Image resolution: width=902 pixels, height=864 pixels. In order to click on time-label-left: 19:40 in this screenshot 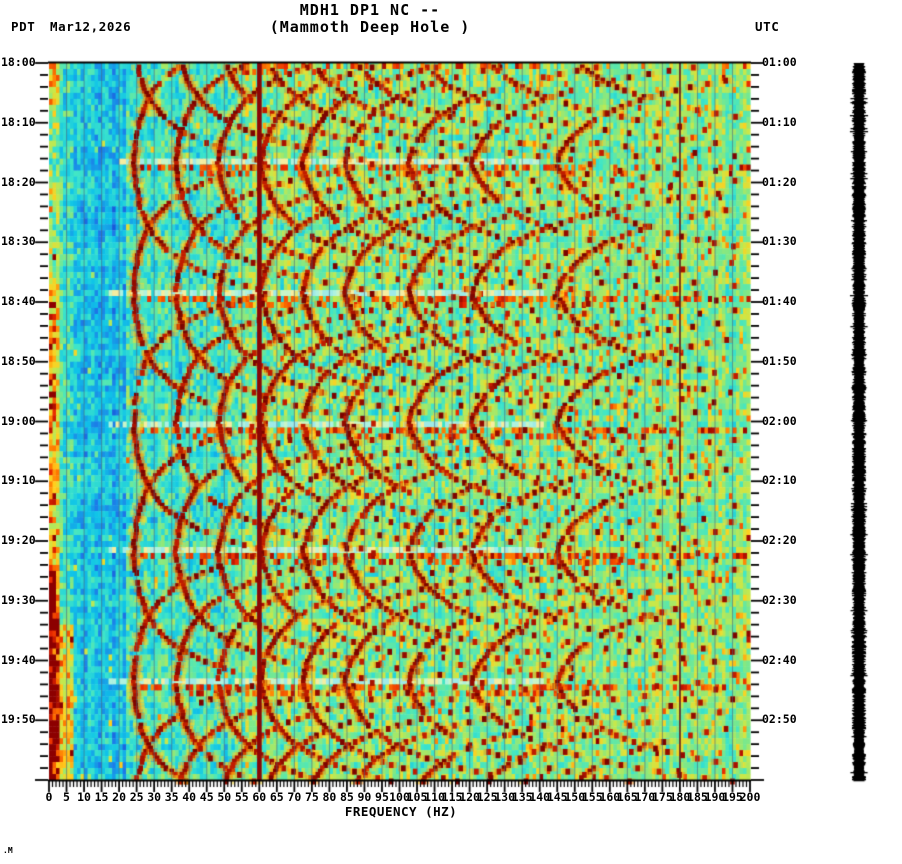, I will do `click(18, 659)`.